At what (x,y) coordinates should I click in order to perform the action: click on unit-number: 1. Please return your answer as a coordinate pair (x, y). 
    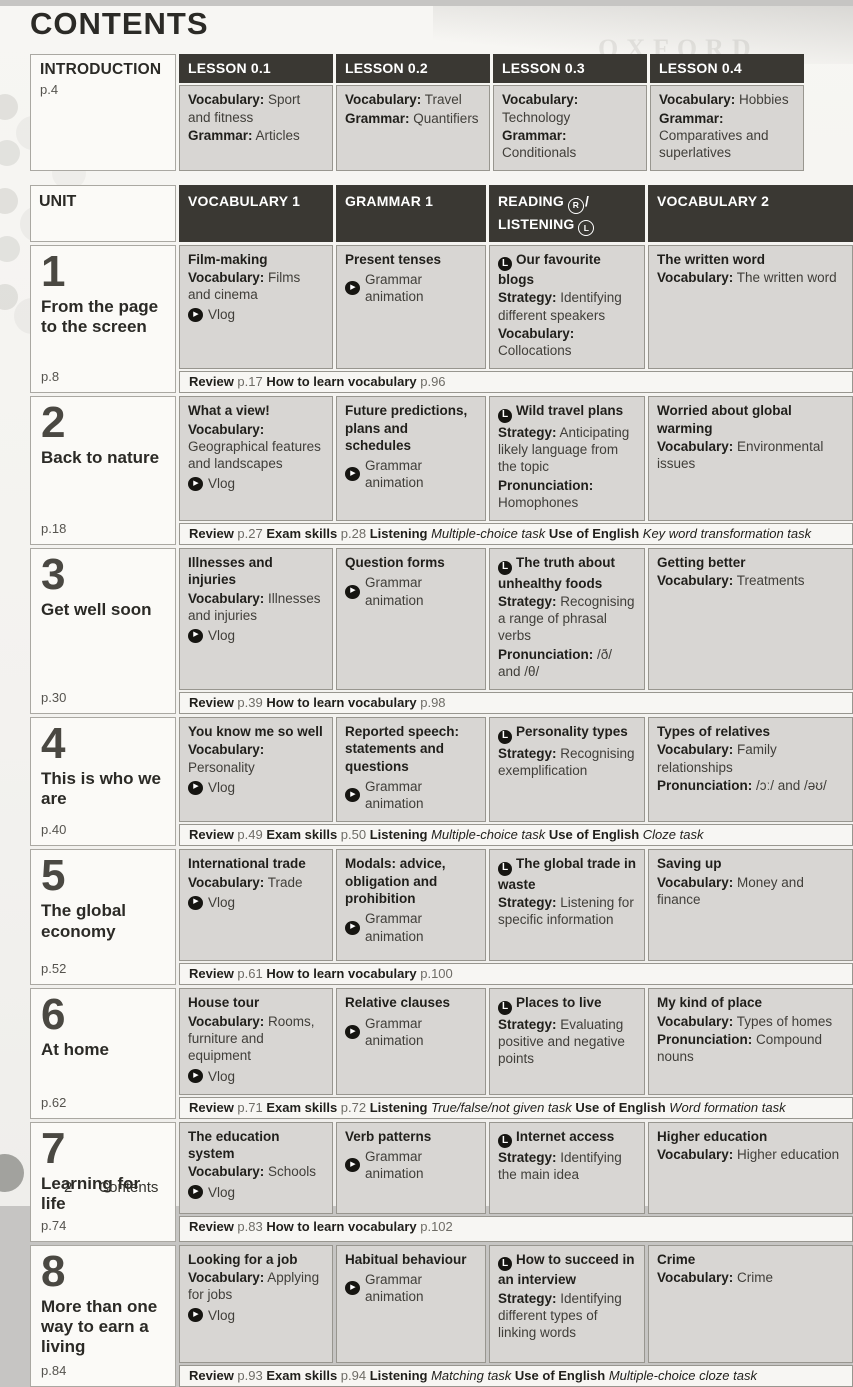
    Looking at the image, I should click on (53, 271).